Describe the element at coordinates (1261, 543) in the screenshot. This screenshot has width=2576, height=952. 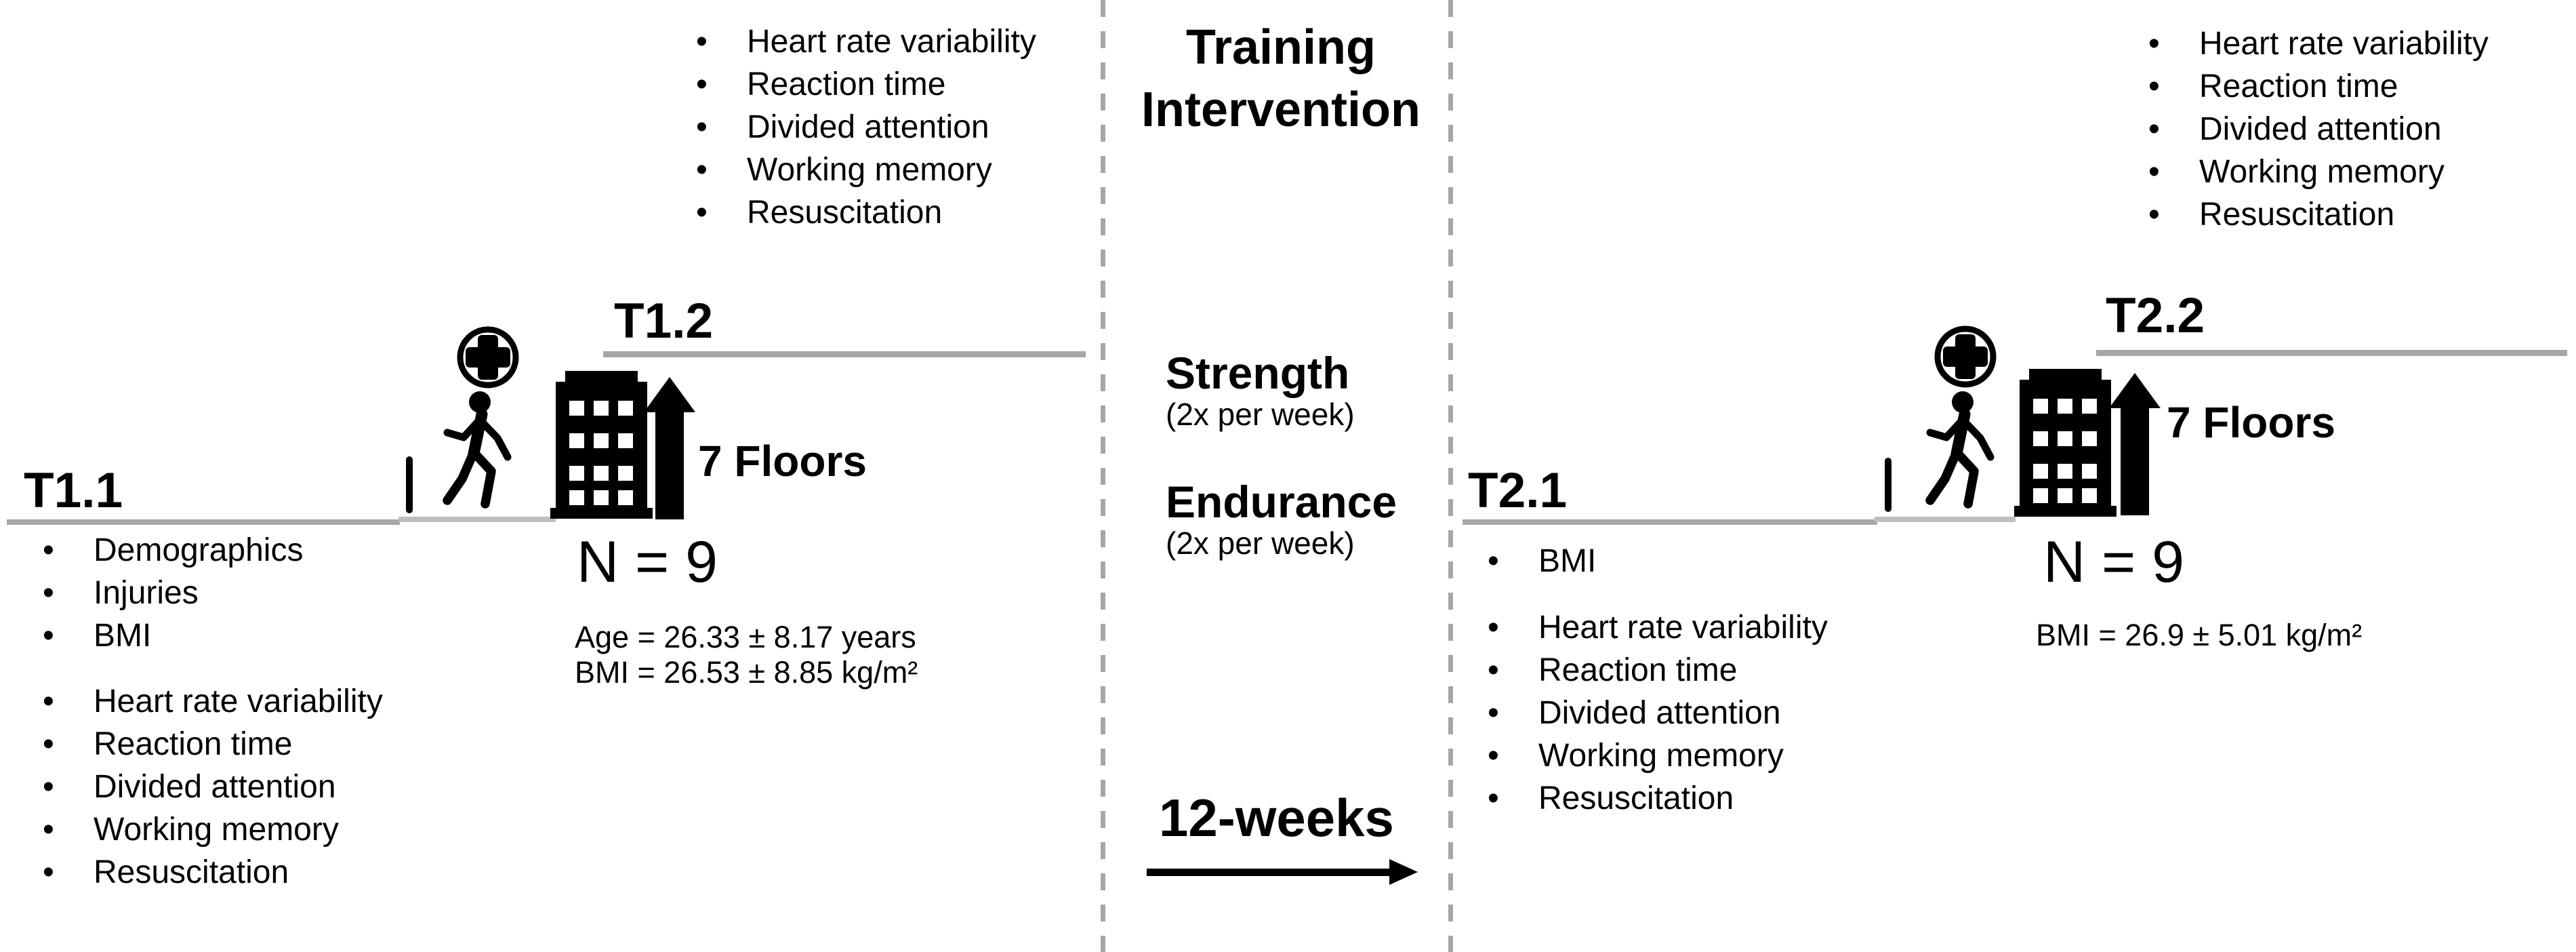
I see `endurance-frequency: (2x per week)` at that location.